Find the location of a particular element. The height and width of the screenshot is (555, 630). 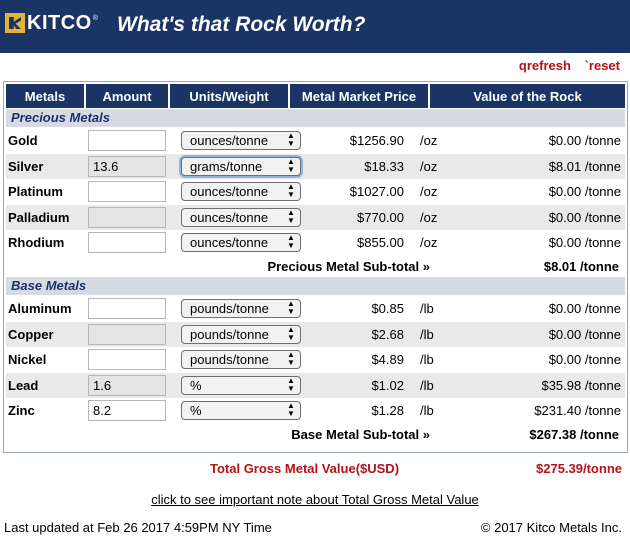

market-price: $1256.90 is located at coordinates (376, 140).